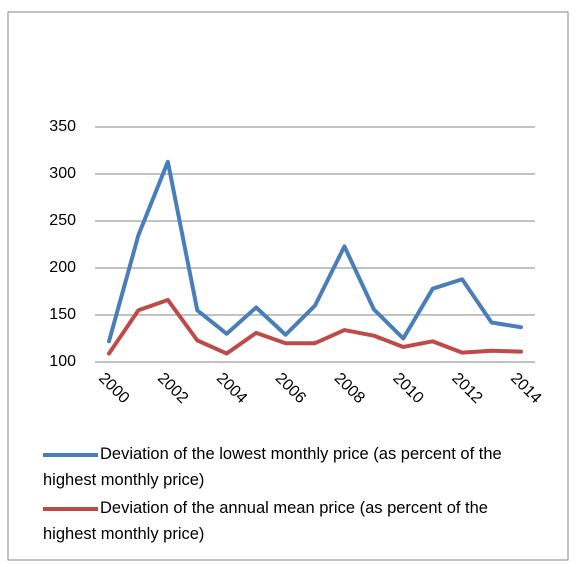 This screenshot has width=576, height=567. I want to click on y-tick-label: 300, so click(62, 173).